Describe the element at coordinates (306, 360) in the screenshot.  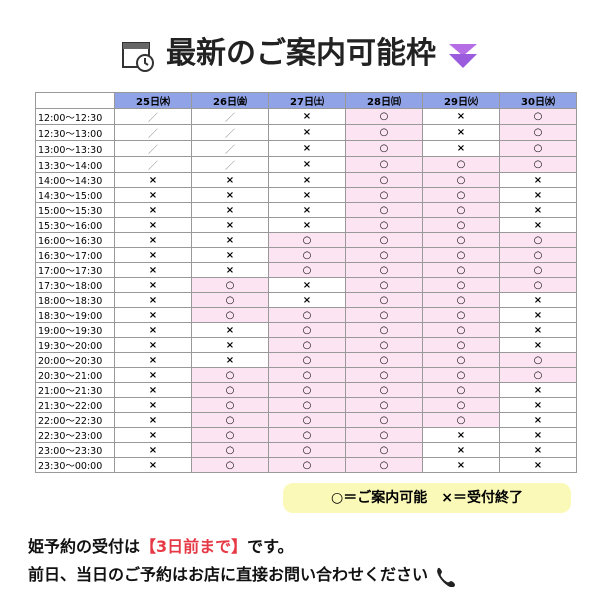
I see `table-row: 20:00〜20:30 × × ○ ○ ○ ○` at that location.